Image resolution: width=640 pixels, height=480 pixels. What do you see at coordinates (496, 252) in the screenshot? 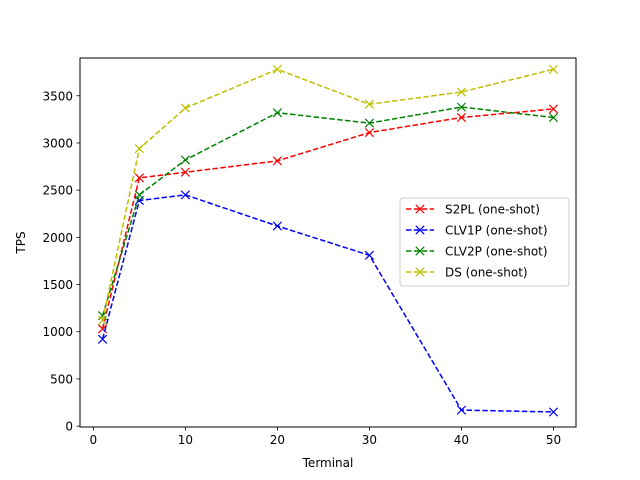
I see `legend-label: CLV2P (one-shot)` at bounding box center [496, 252].